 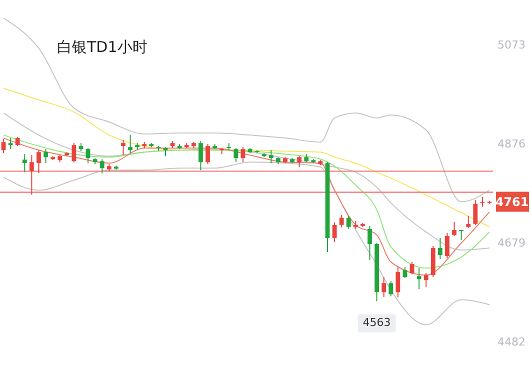 What do you see at coordinates (512, 45) in the screenshot?
I see `y-tick-label: 5073` at bounding box center [512, 45].